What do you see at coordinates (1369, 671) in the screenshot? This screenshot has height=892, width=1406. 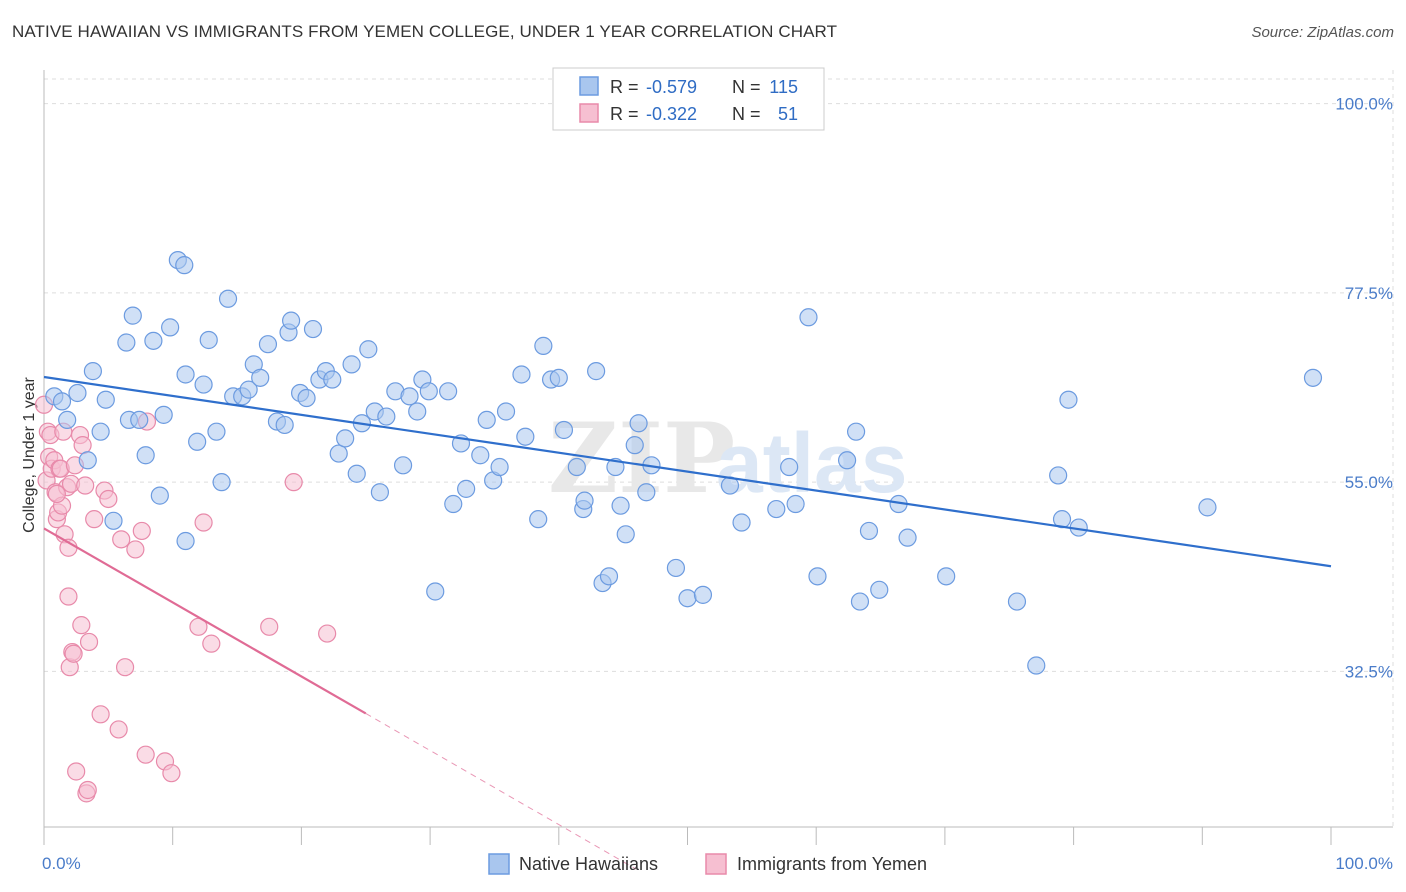 I see `y-tick-label-0: 32.5%` at bounding box center [1369, 671].